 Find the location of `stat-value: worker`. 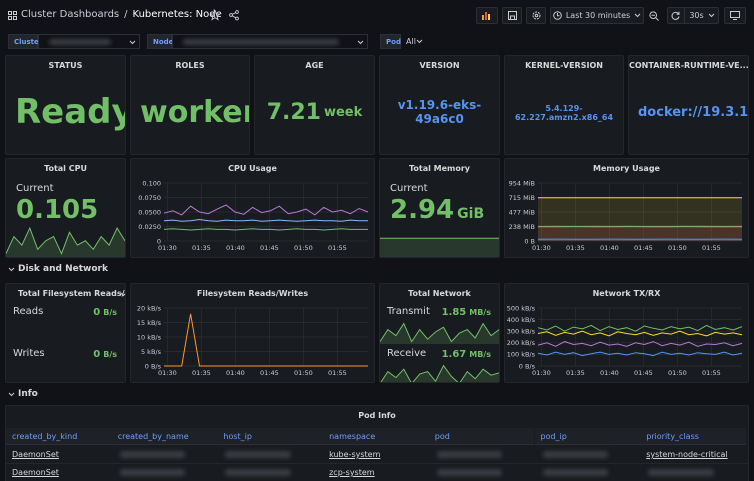

stat-value: worker is located at coordinates (192, 113).